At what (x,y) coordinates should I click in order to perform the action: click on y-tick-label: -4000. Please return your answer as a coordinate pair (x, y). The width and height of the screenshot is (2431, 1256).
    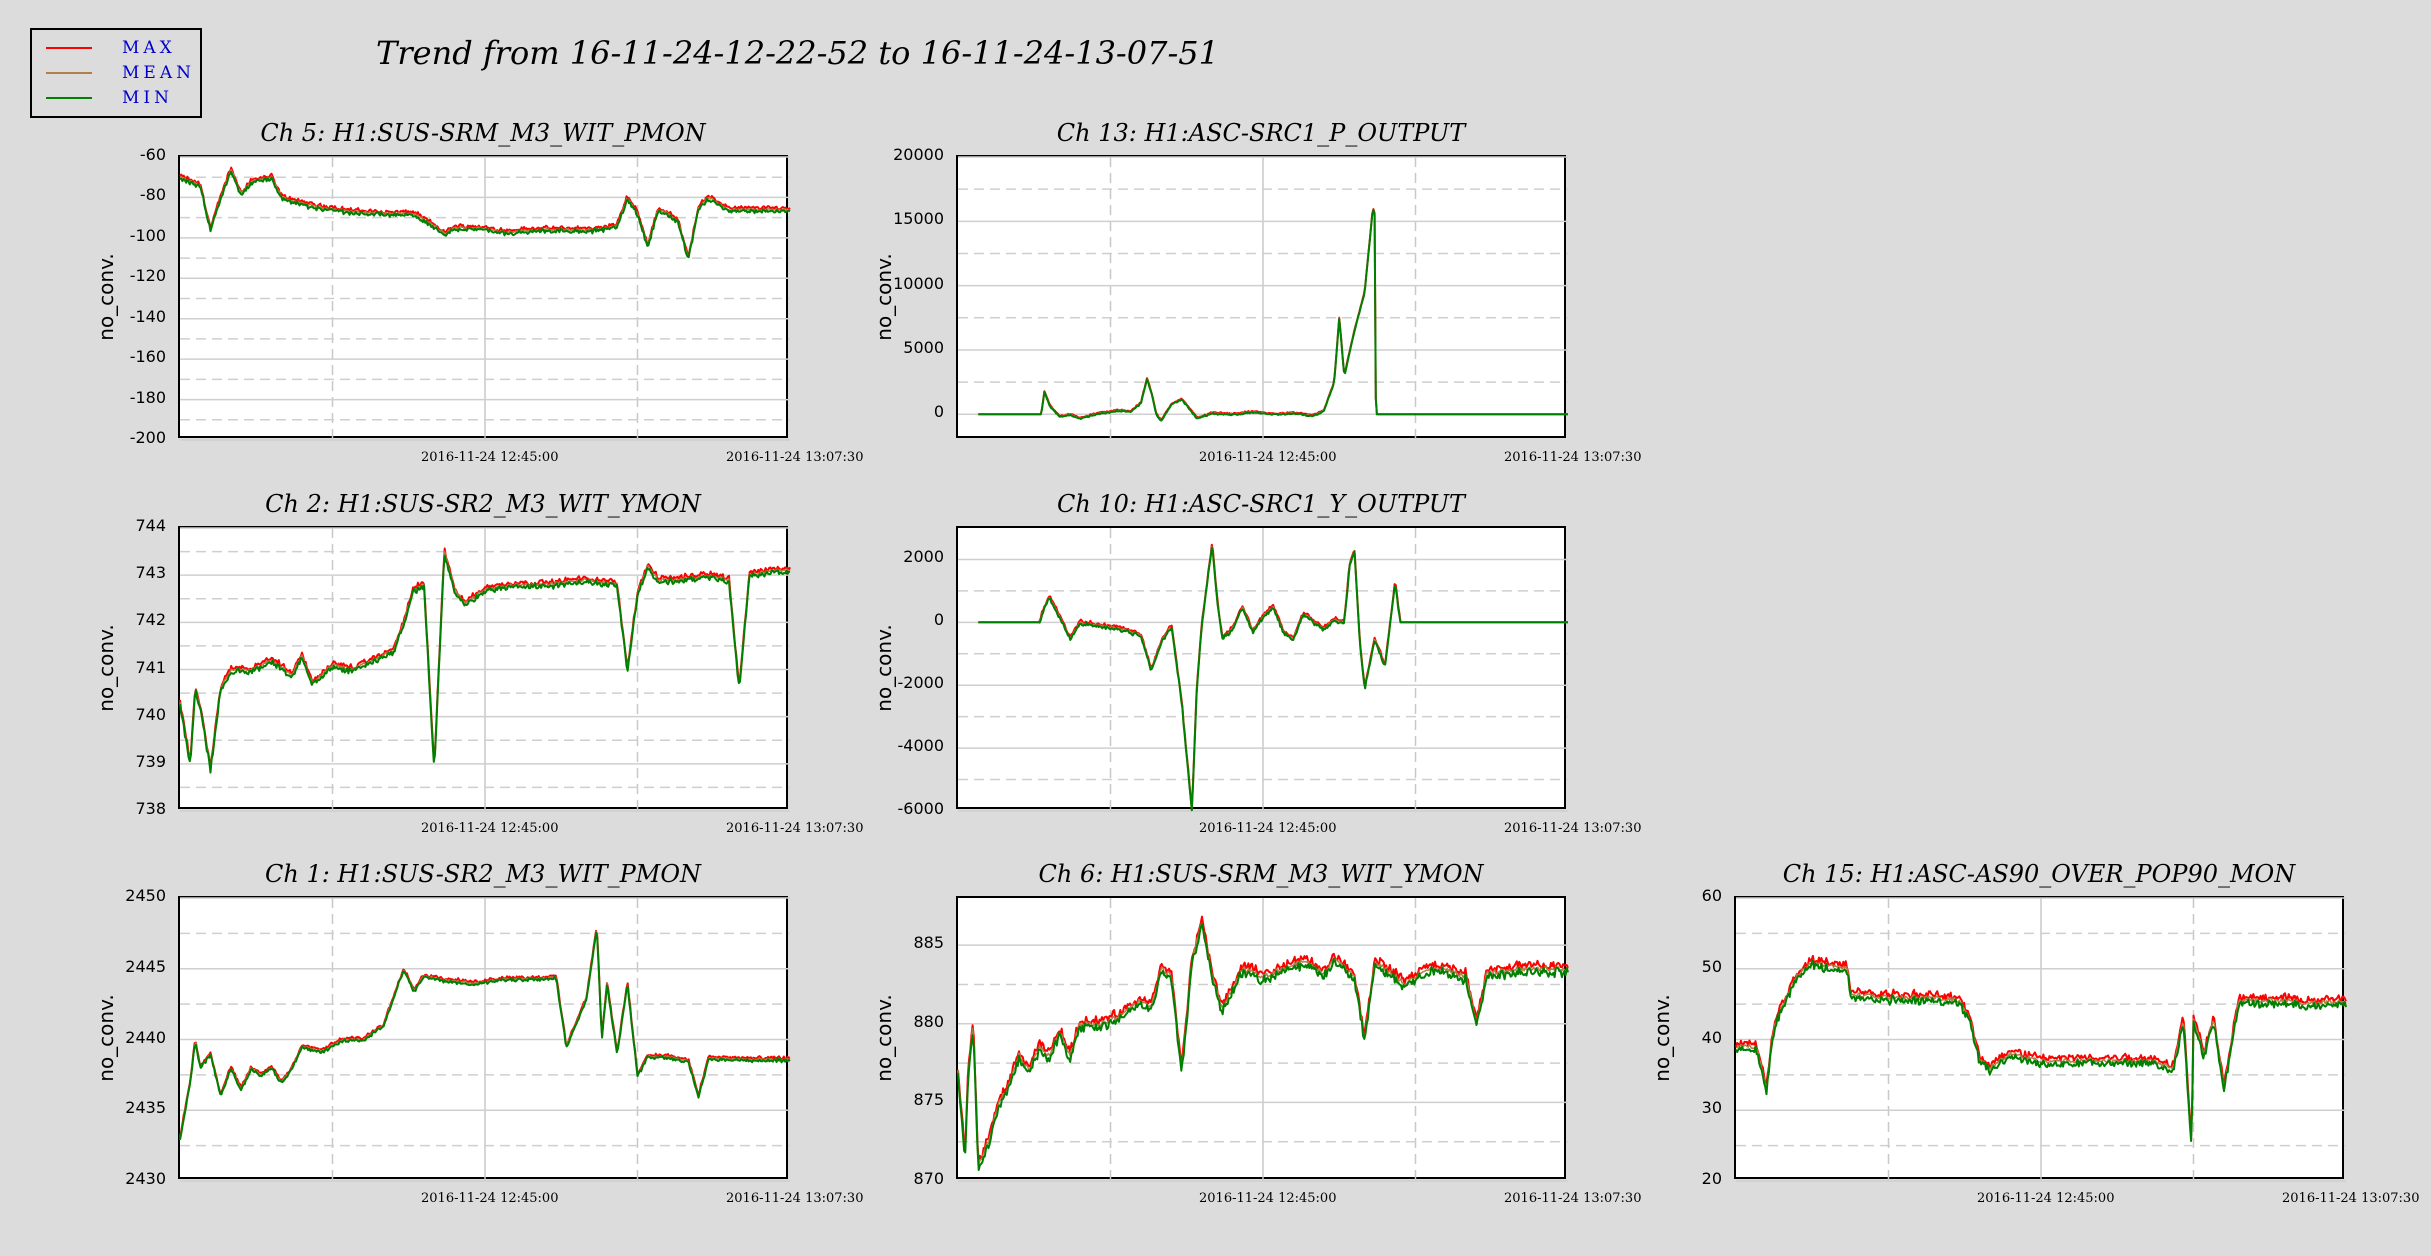
    Looking at the image, I should click on (921, 746).